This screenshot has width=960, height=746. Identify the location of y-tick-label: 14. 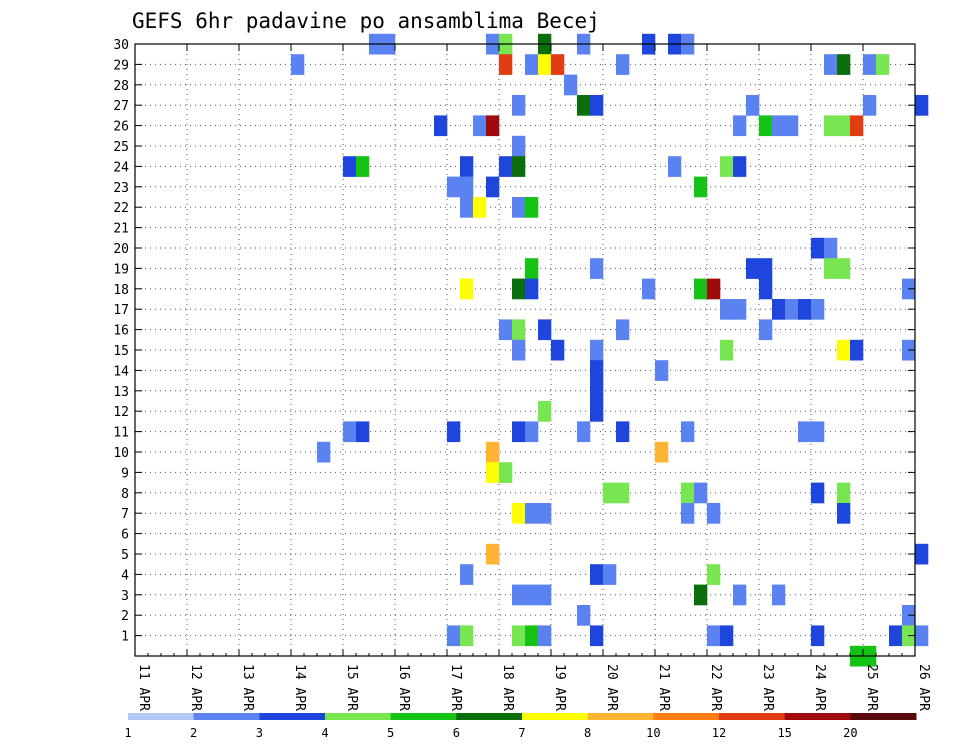
(121, 371).